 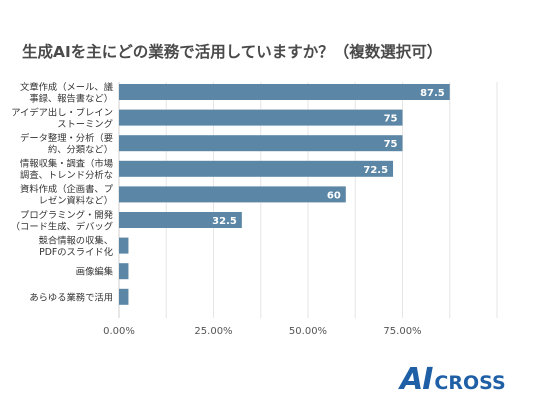 I want to click on category-label-line: あらゆる業務で活用, so click(x=71, y=297).